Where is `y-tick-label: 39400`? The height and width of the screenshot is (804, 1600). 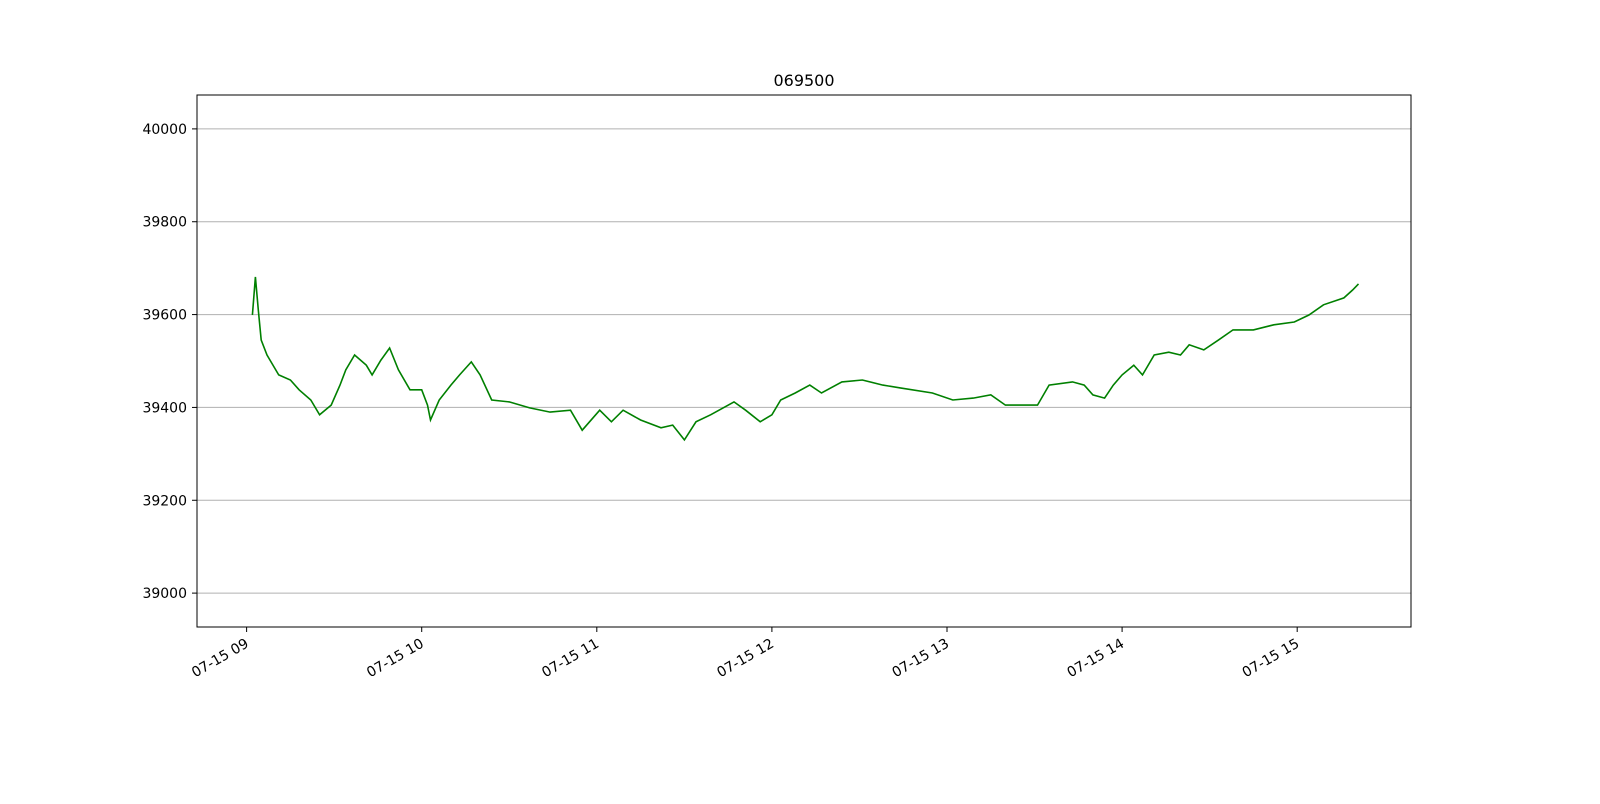
y-tick-label: 39400 is located at coordinates (164, 408).